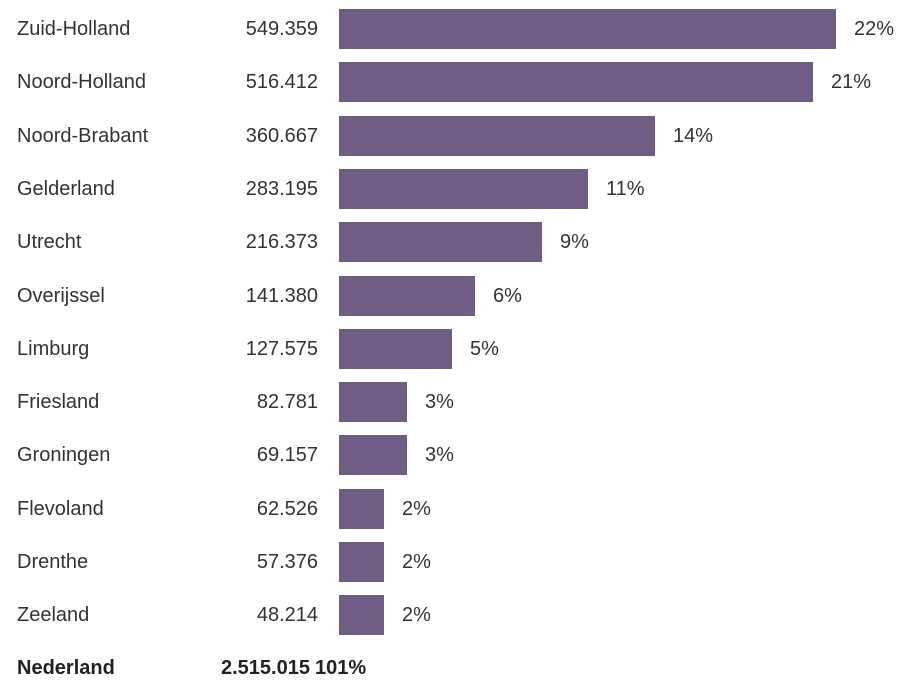 The height and width of the screenshot is (688, 901). I want to click on category-label: Utrecht, so click(49, 242).